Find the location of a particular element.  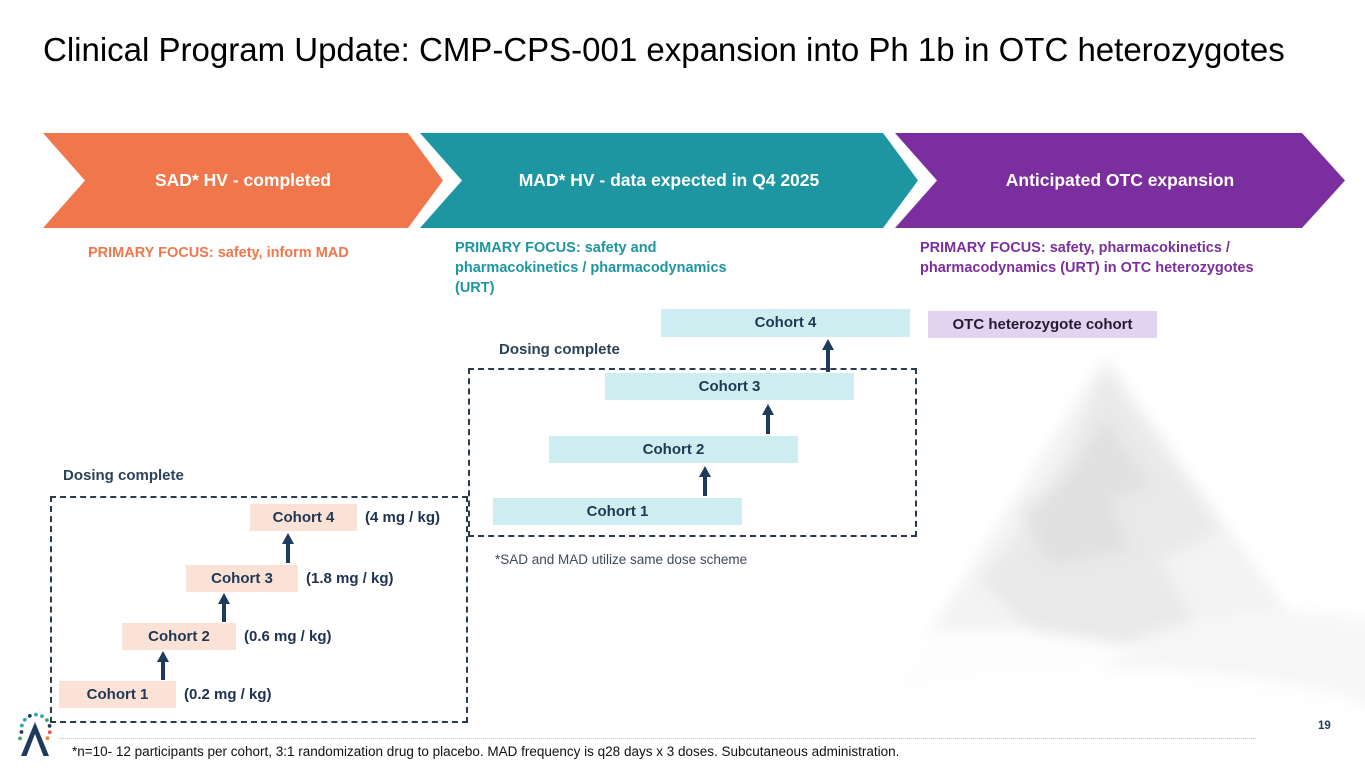

stage-label-otc: Anticipated OTC expansion is located at coordinates (1120, 180).